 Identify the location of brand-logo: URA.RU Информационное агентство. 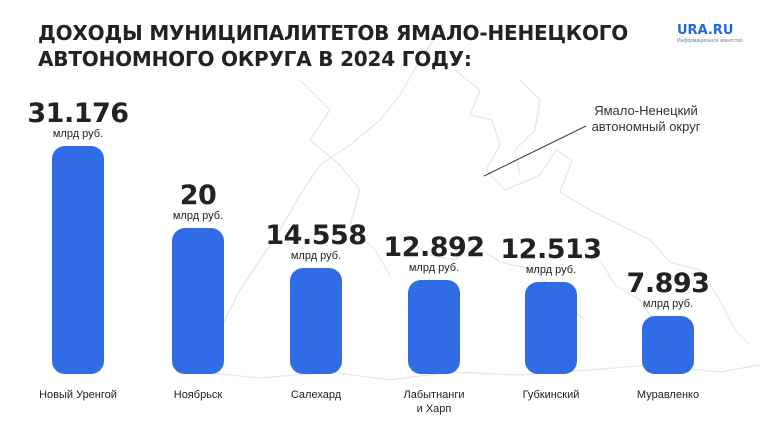
(710, 34).